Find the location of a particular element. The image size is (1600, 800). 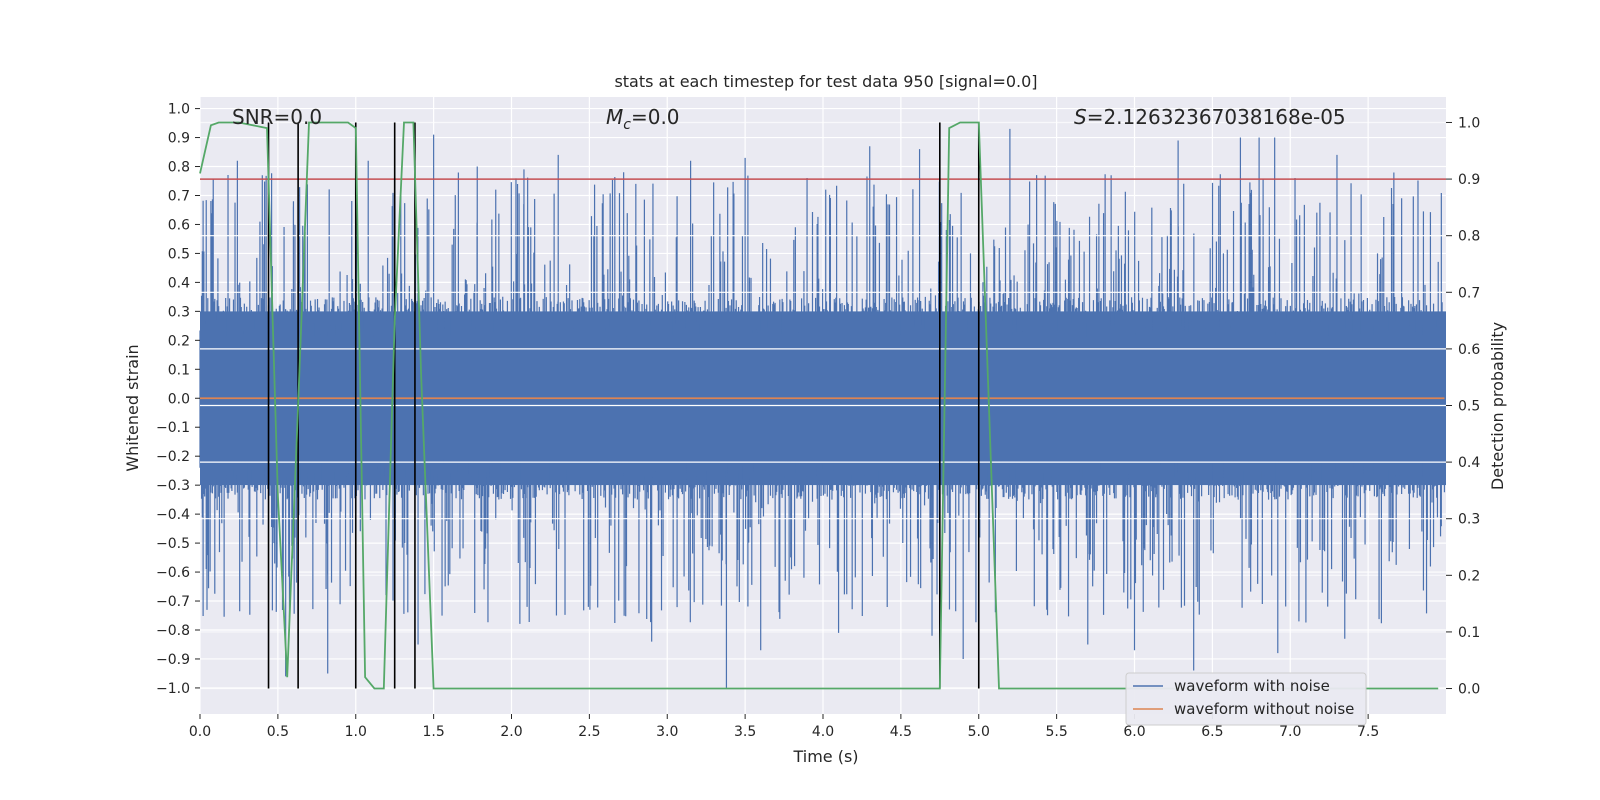

x-tick-label: 2.5 is located at coordinates (589, 732).